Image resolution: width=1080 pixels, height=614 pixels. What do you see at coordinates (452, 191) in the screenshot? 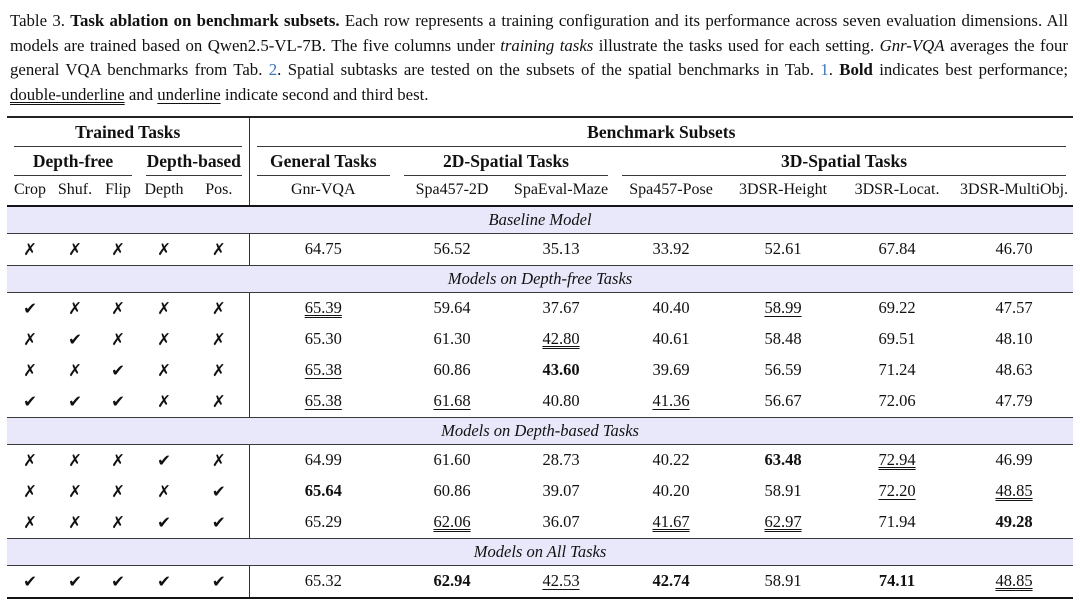
I see `col-spa457-2d: Spa457-2D` at bounding box center [452, 191].